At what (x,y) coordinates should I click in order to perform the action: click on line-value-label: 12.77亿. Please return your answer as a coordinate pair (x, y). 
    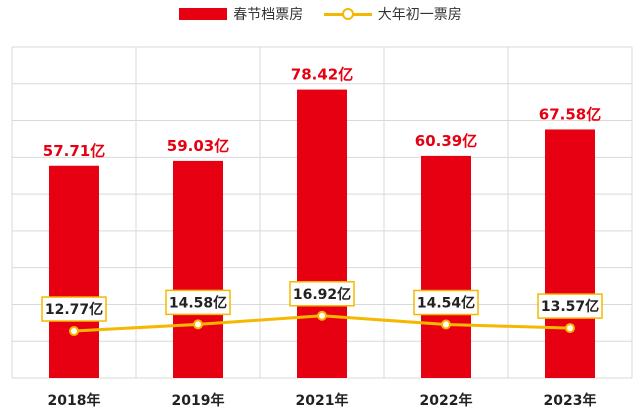
    Looking at the image, I should click on (74, 309).